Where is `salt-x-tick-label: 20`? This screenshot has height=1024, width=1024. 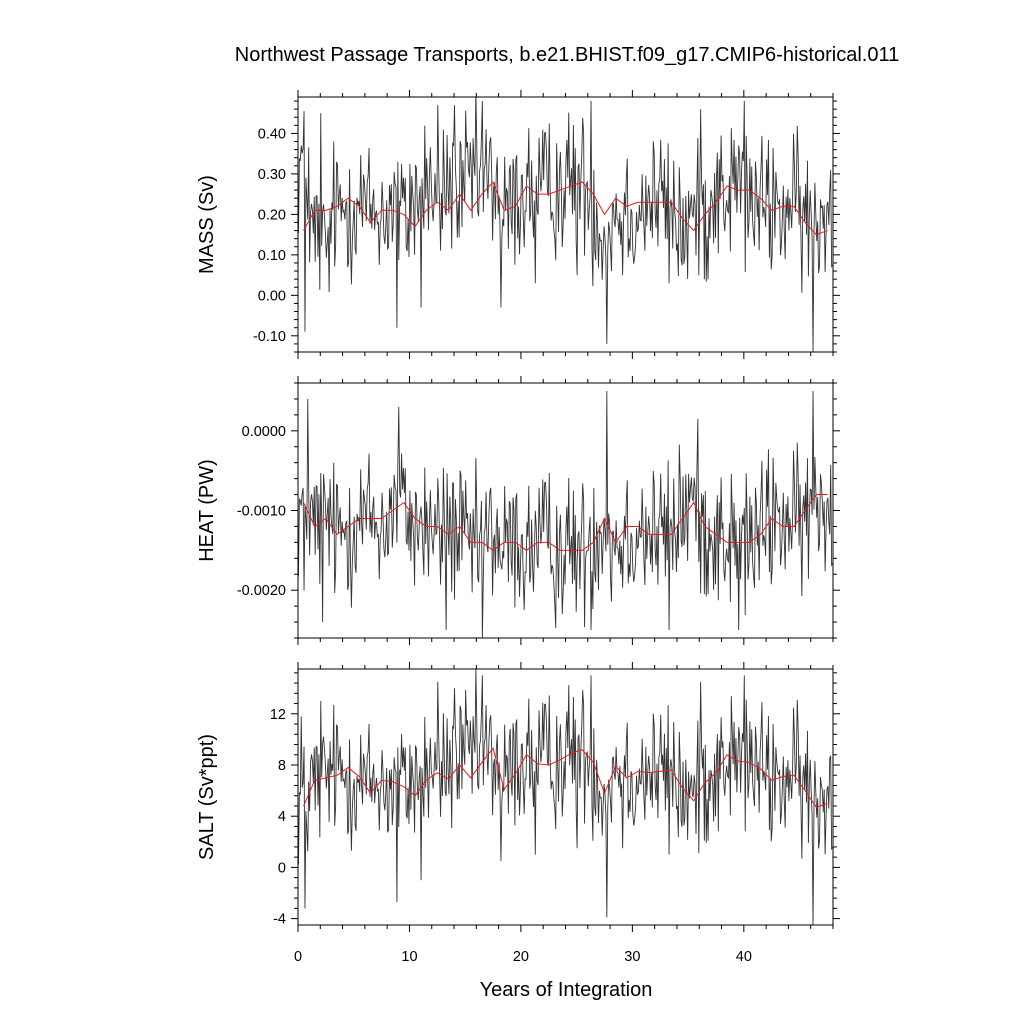 salt-x-tick-label: 20 is located at coordinates (521, 957).